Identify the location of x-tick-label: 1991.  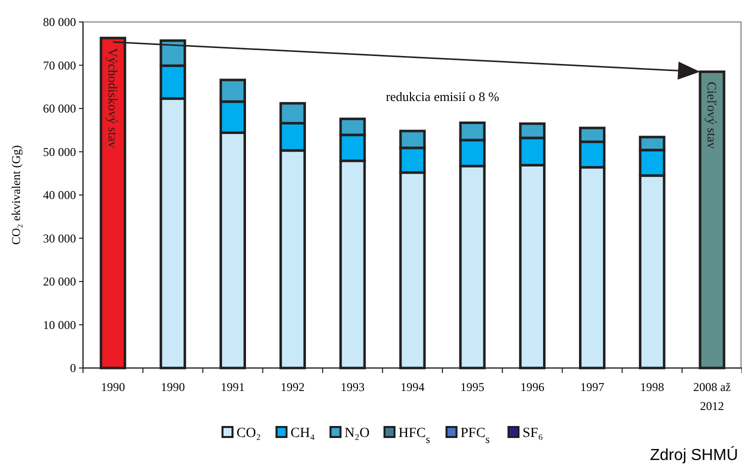
(232, 387).